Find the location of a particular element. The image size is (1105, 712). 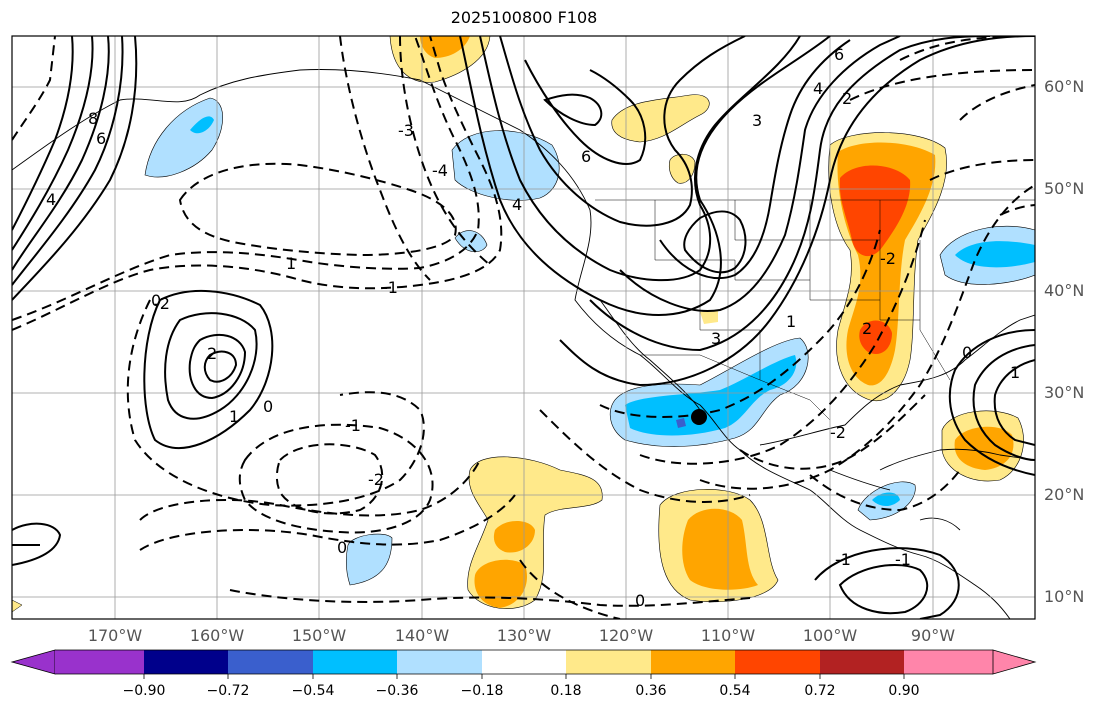

colorbar-tick-label: −0.72 is located at coordinates (228, 691).